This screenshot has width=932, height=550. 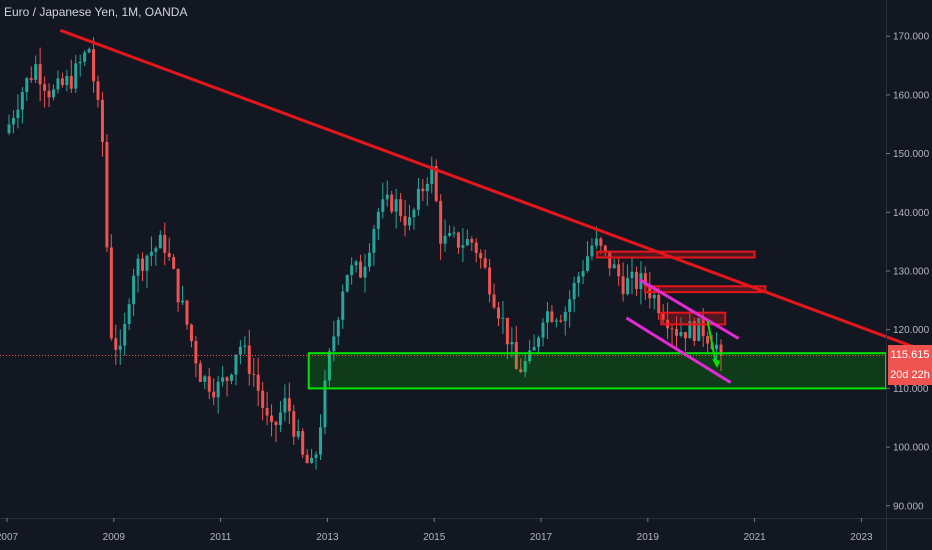 I want to click on timeframe-label: 1M, so click(x=130, y=12).